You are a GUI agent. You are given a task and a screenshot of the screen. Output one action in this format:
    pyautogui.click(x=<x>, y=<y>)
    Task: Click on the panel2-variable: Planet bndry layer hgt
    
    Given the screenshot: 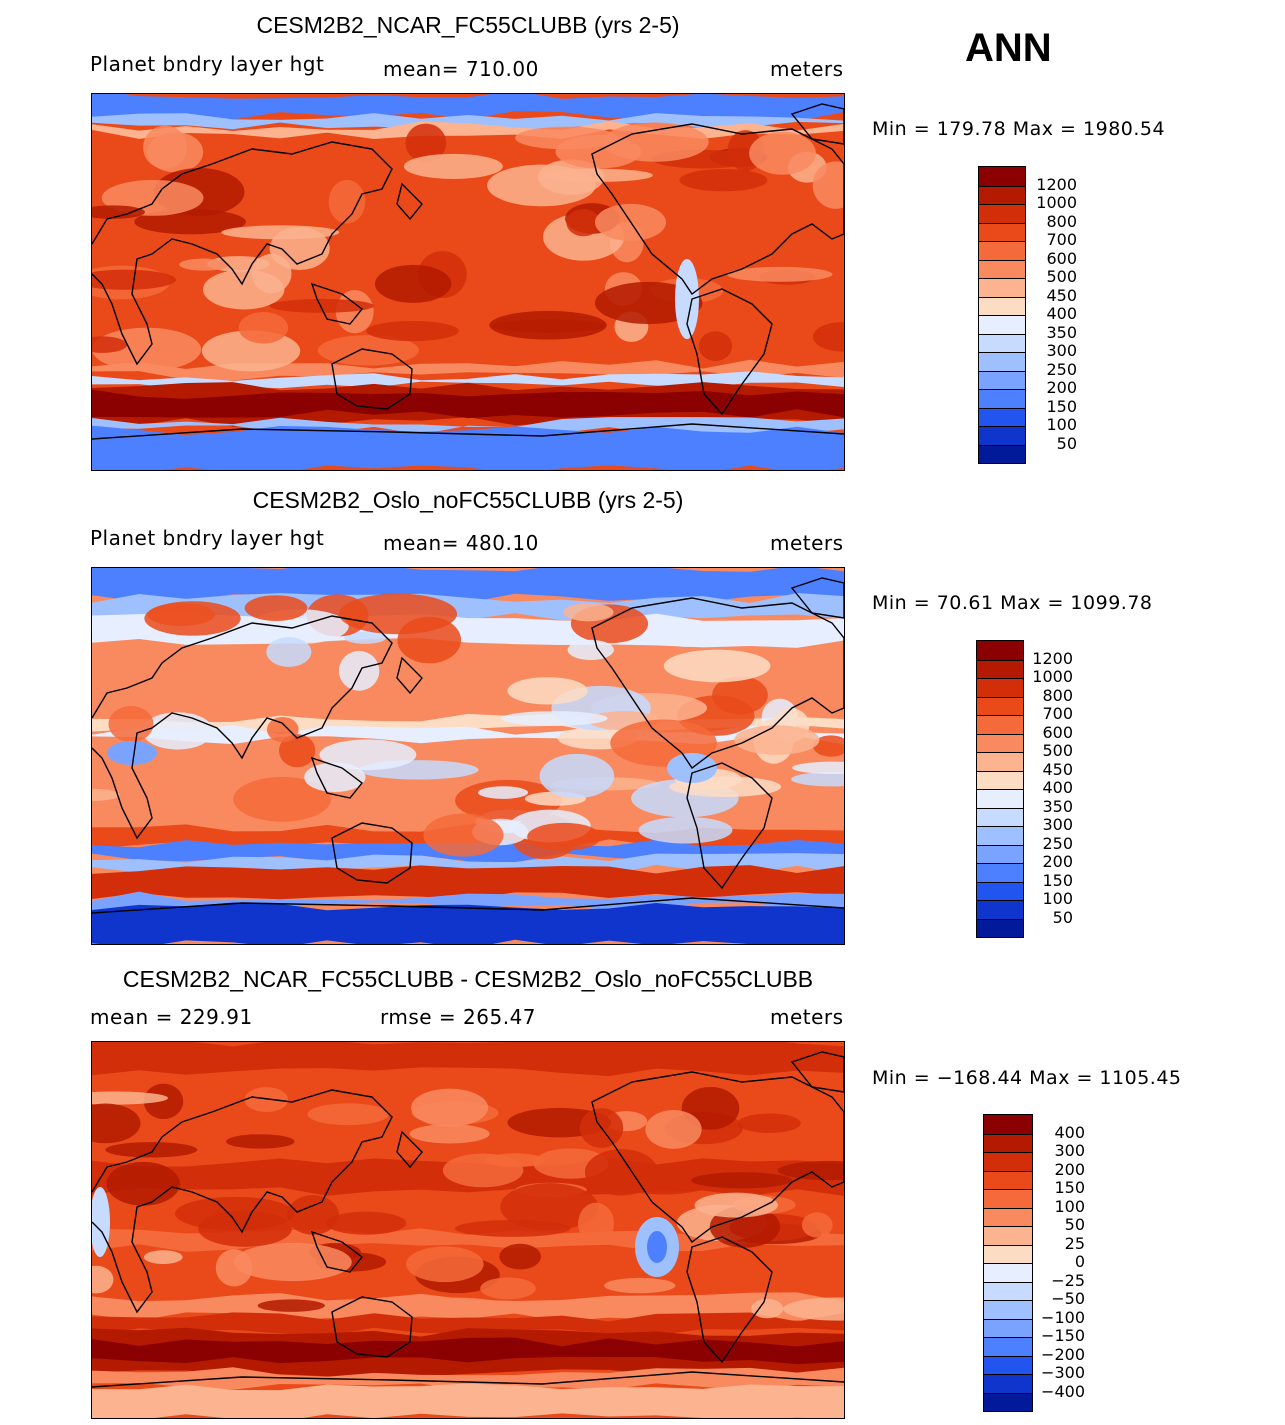 What is the action you would take?
    pyautogui.click(x=207, y=538)
    